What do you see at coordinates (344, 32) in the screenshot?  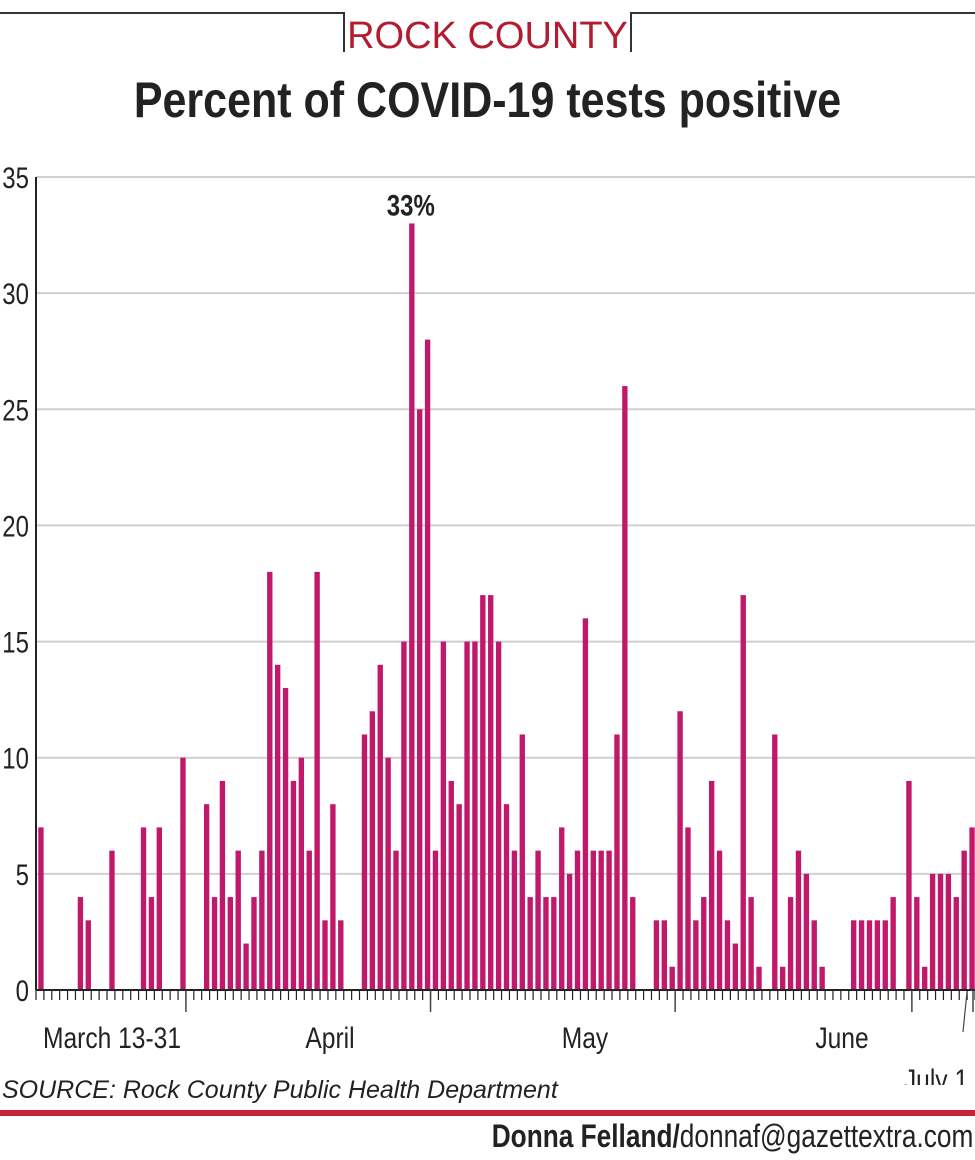 I see `kicker-tick-left` at bounding box center [344, 32].